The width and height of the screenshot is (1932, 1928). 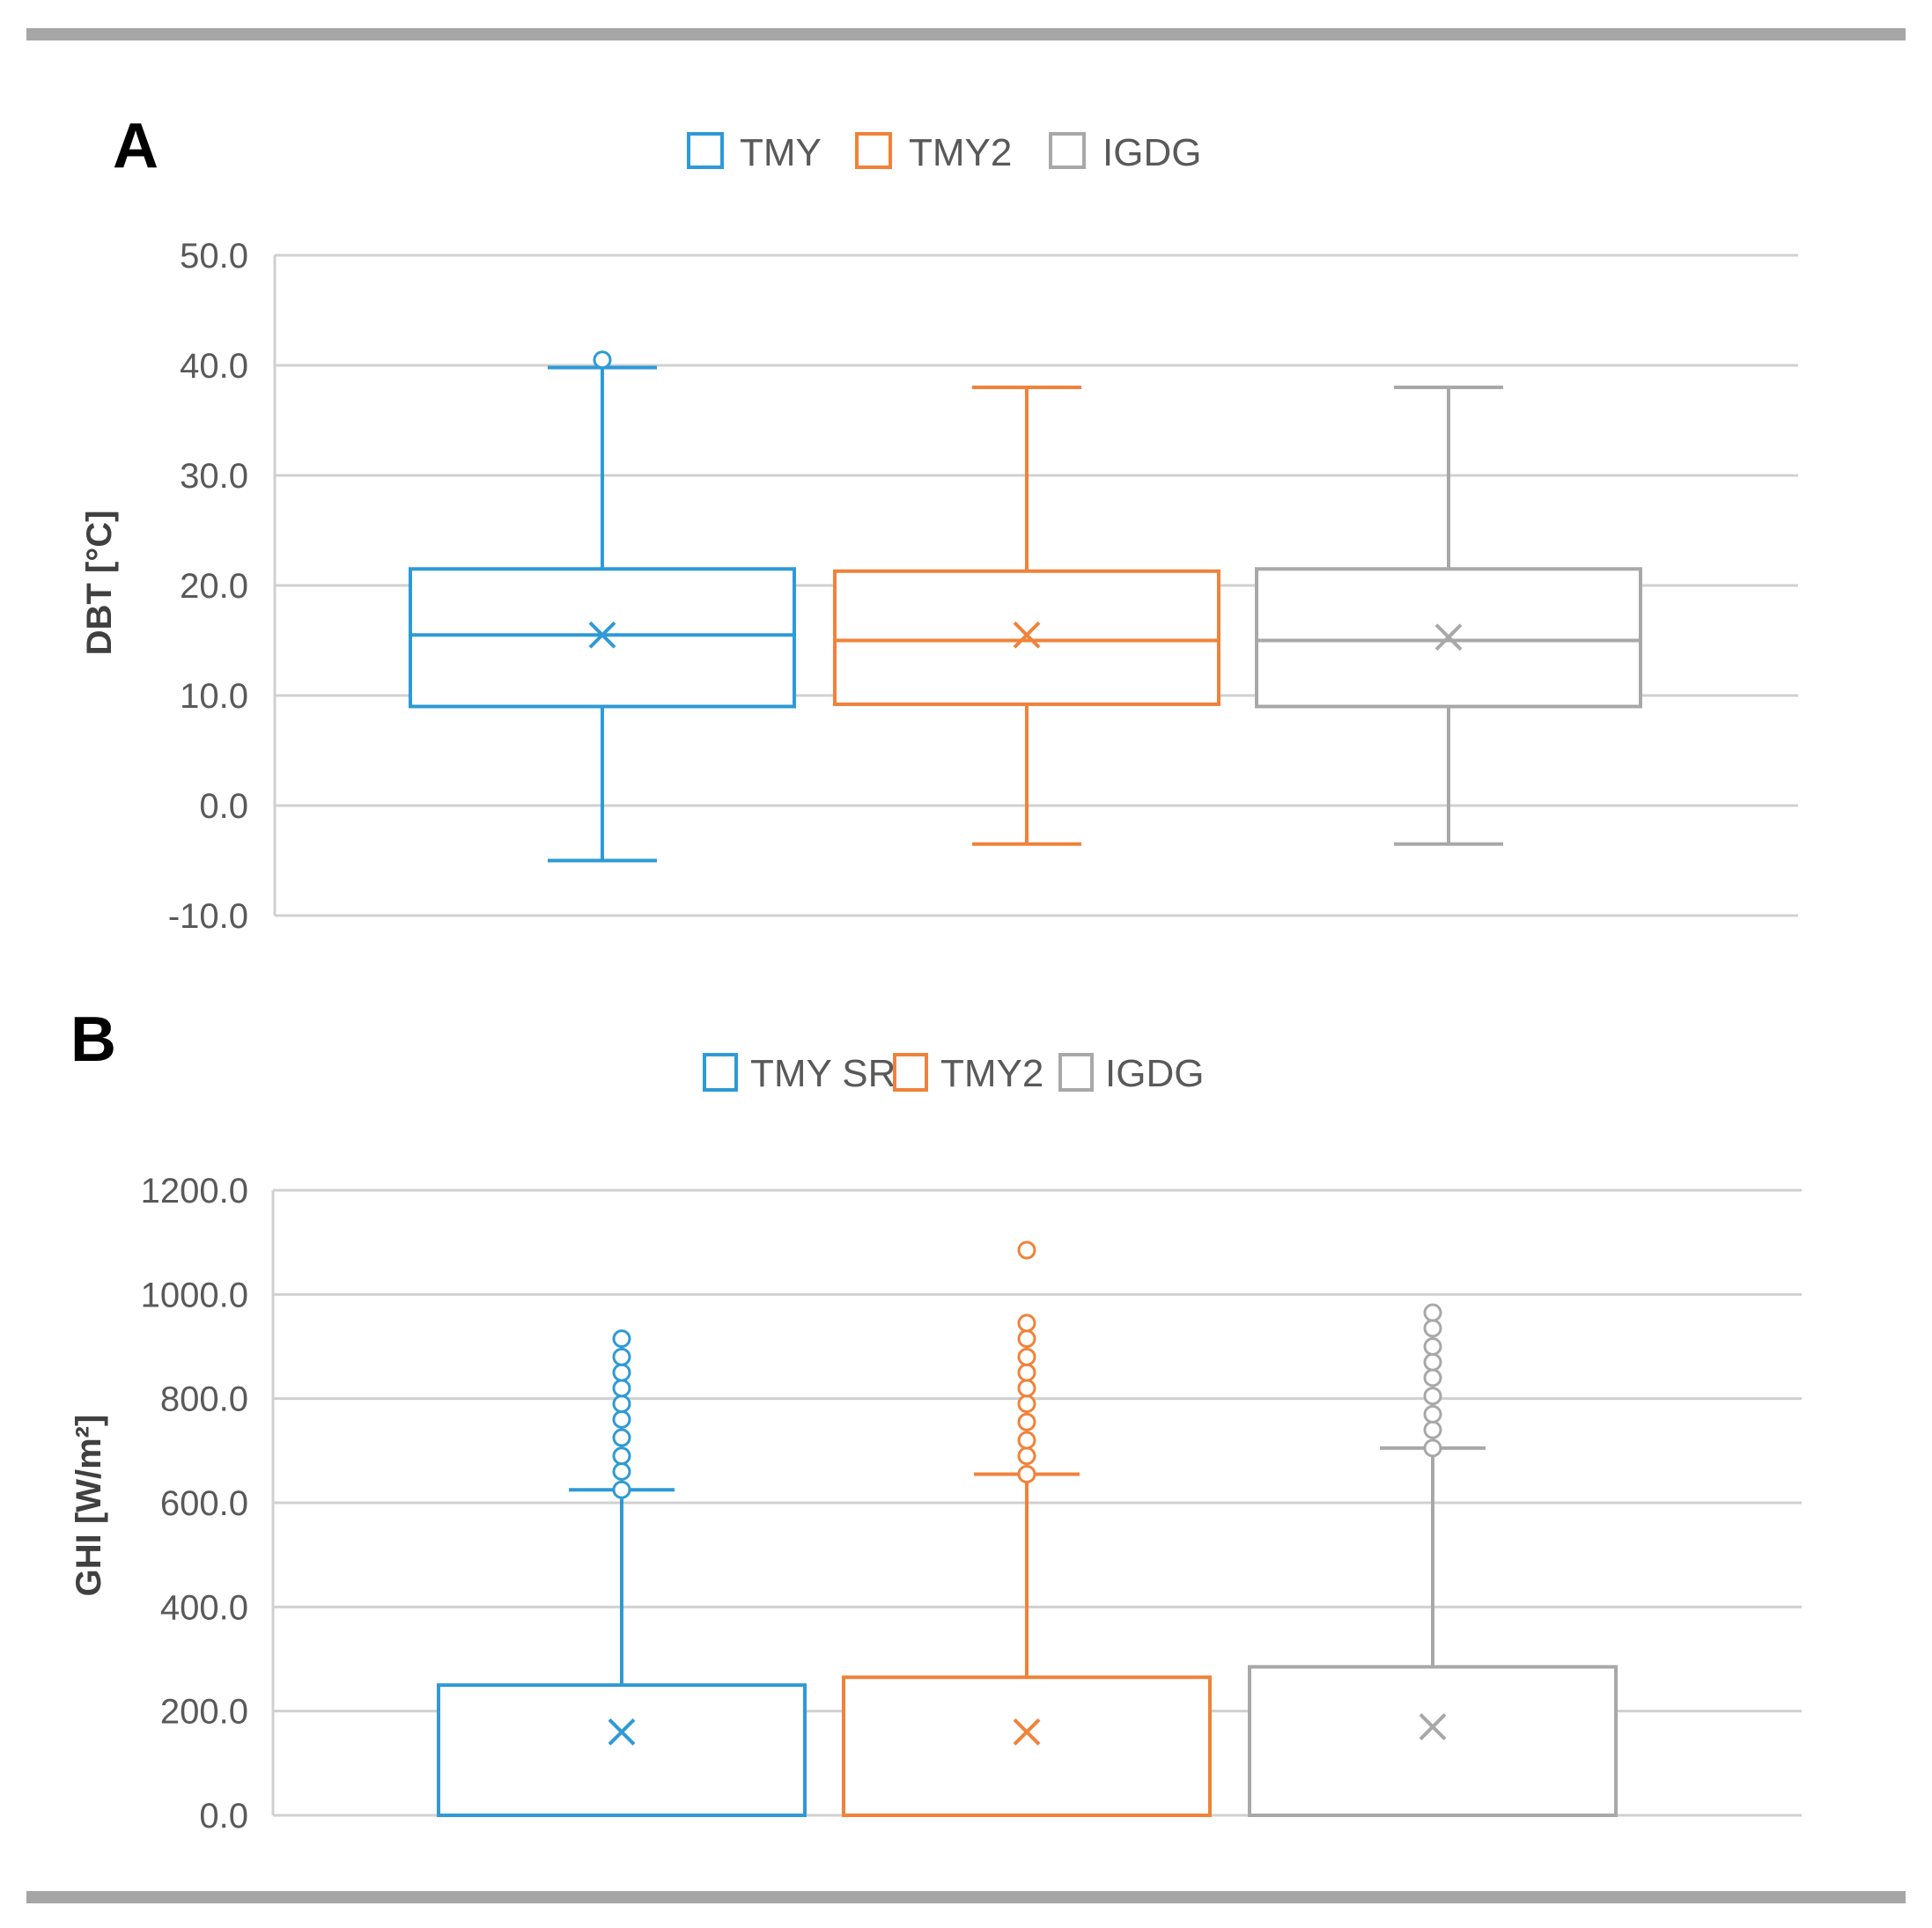 I want to click on bottom-rule, so click(x=966, y=1897).